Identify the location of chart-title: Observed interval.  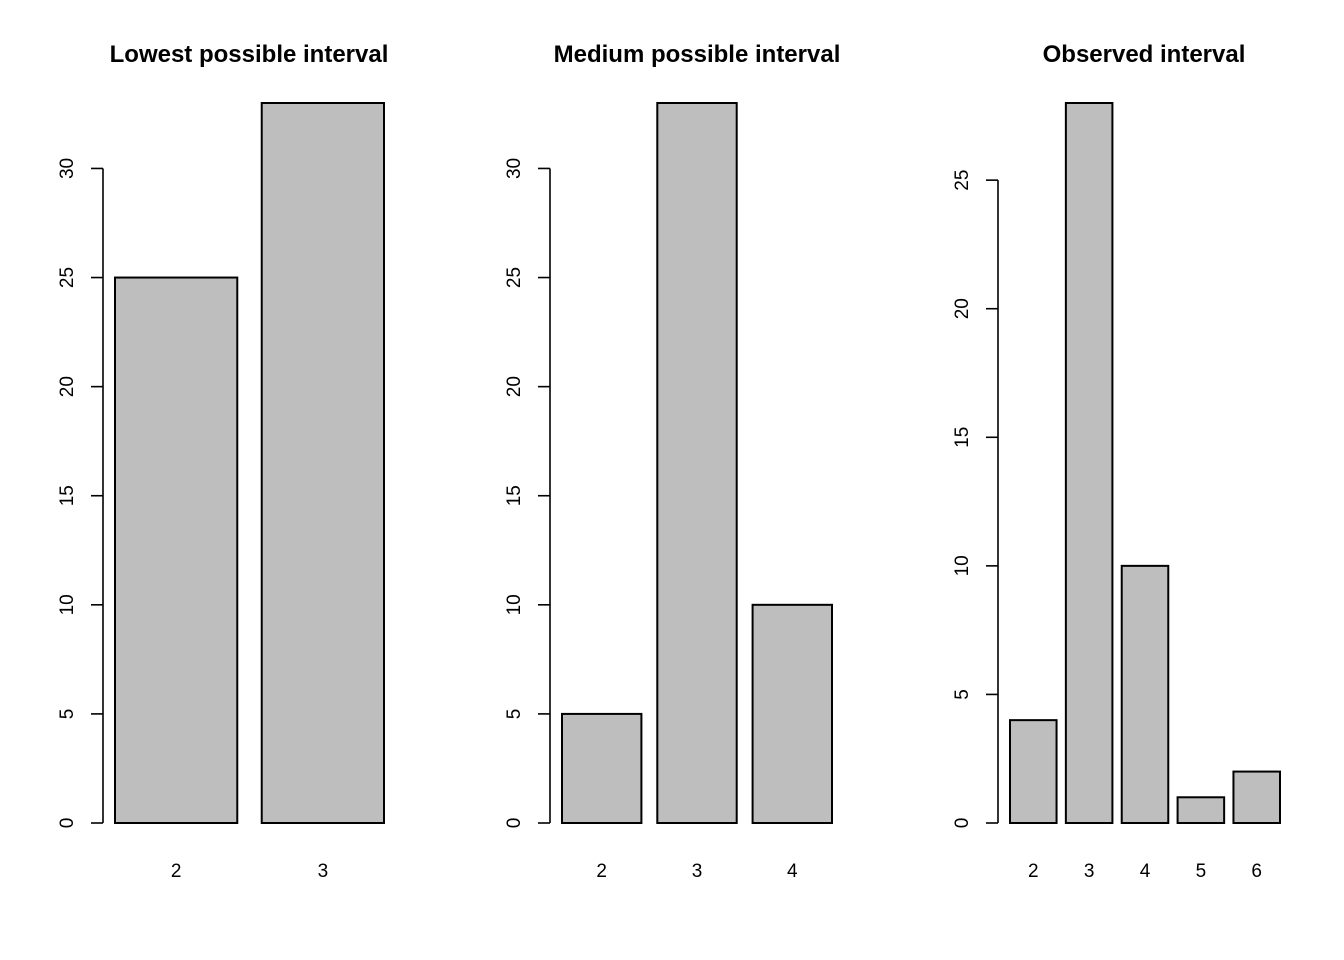
(1144, 54).